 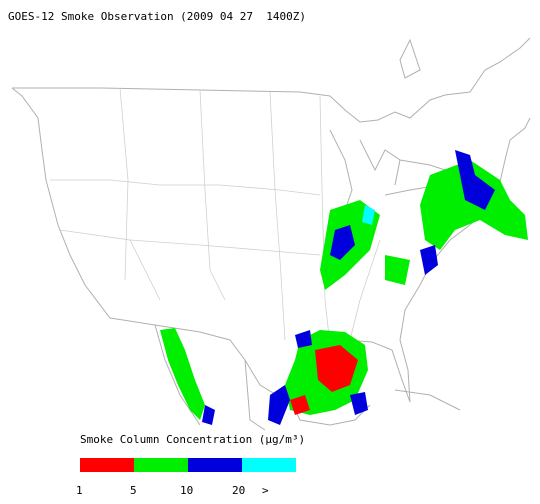 What do you see at coordinates (186, 477) in the screenshot?
I see `legend: 1 5 10 20 >` at bounding box center [186, 477].